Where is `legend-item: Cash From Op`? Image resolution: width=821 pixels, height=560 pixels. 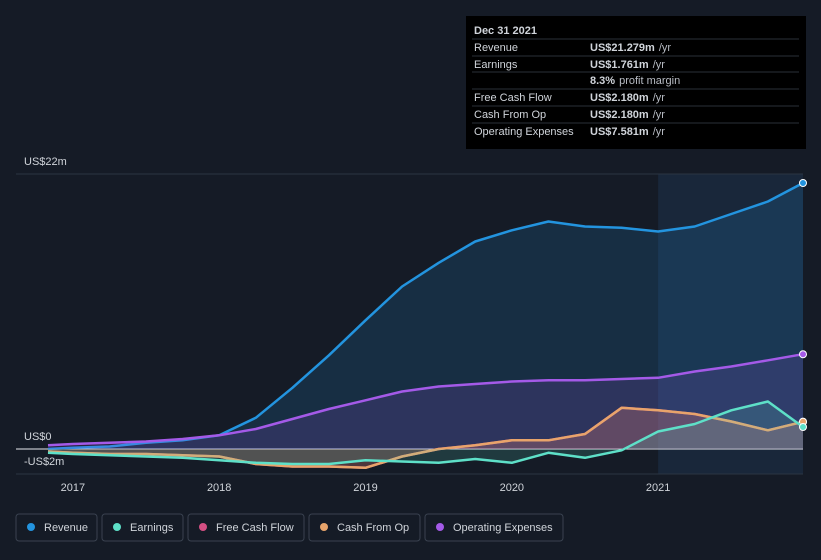 legend-item: Cash From Op is located at coordinates (364, 527).